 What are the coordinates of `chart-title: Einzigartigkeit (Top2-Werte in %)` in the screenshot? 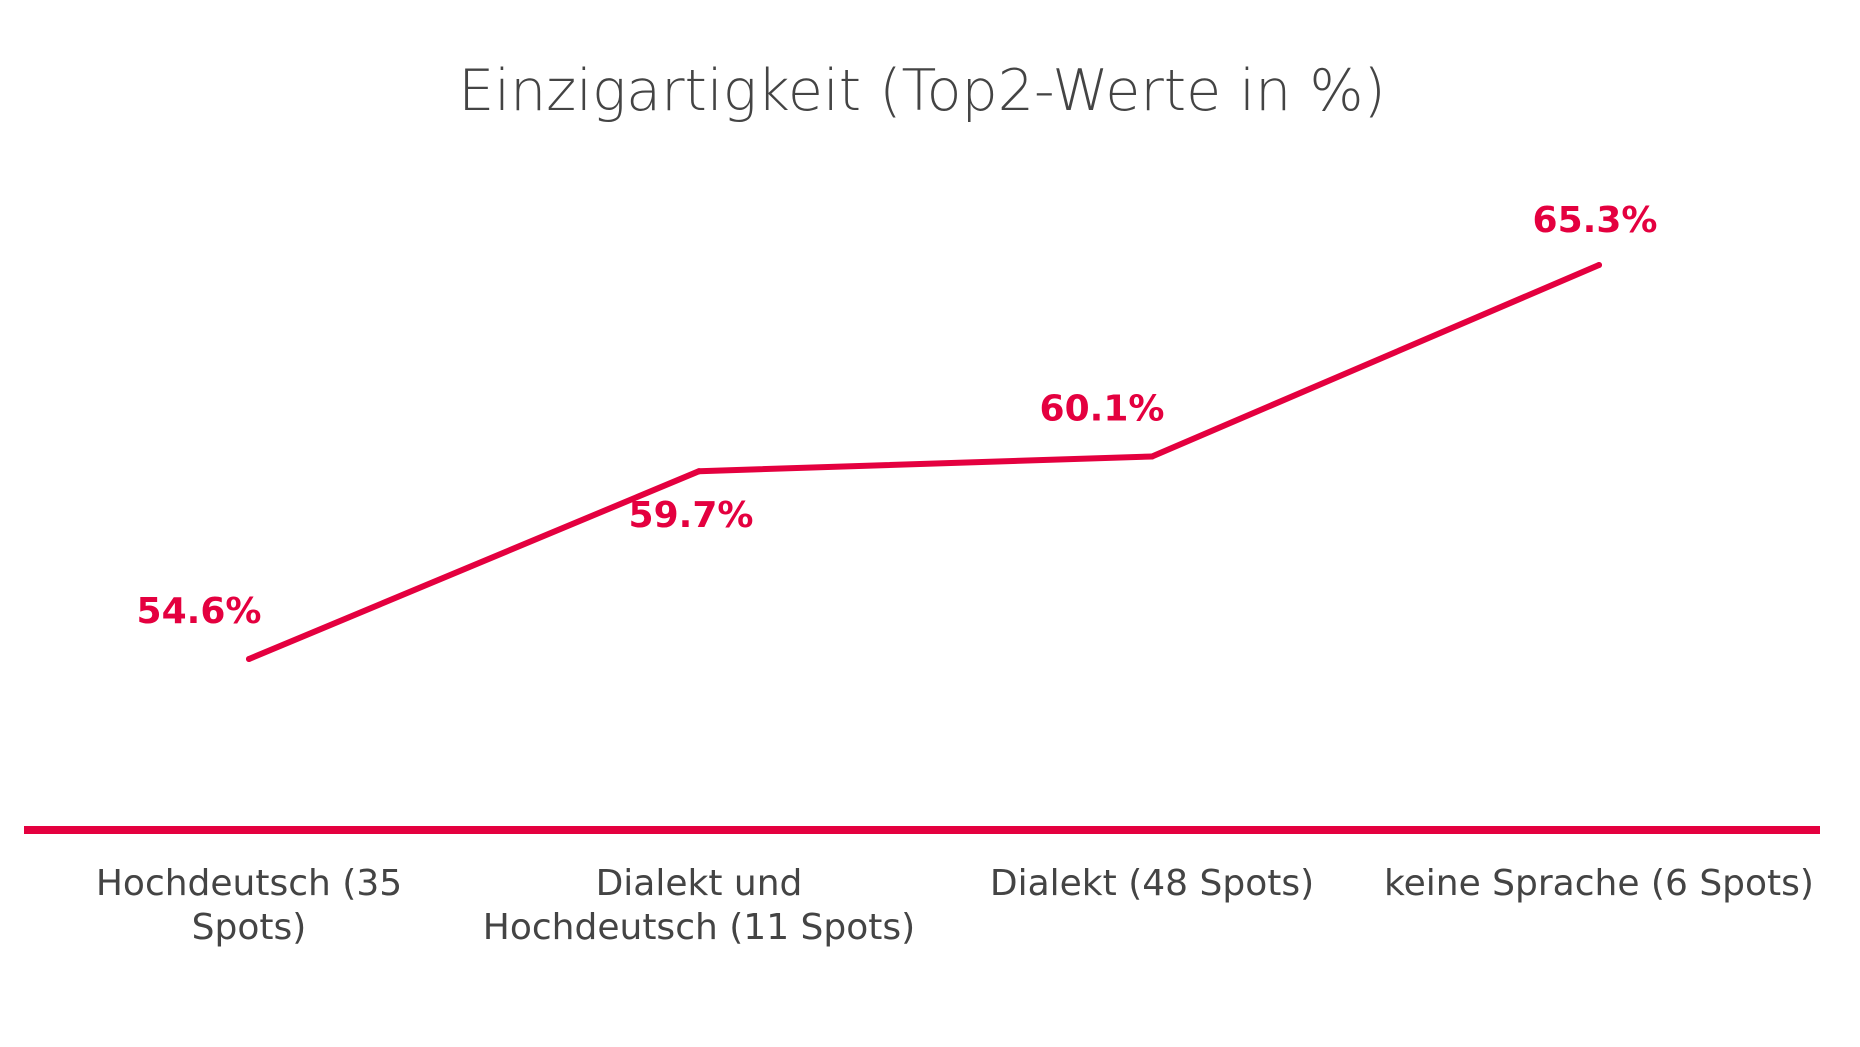 It's located at (922, 91).